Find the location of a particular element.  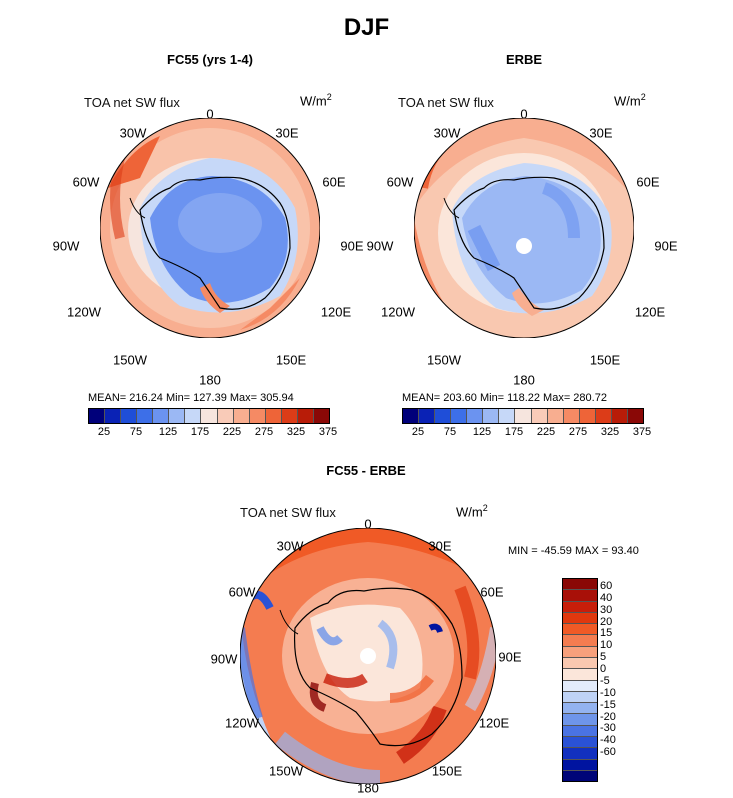

colorbar-tick-label: 15 is located at coordinates (606, 633).